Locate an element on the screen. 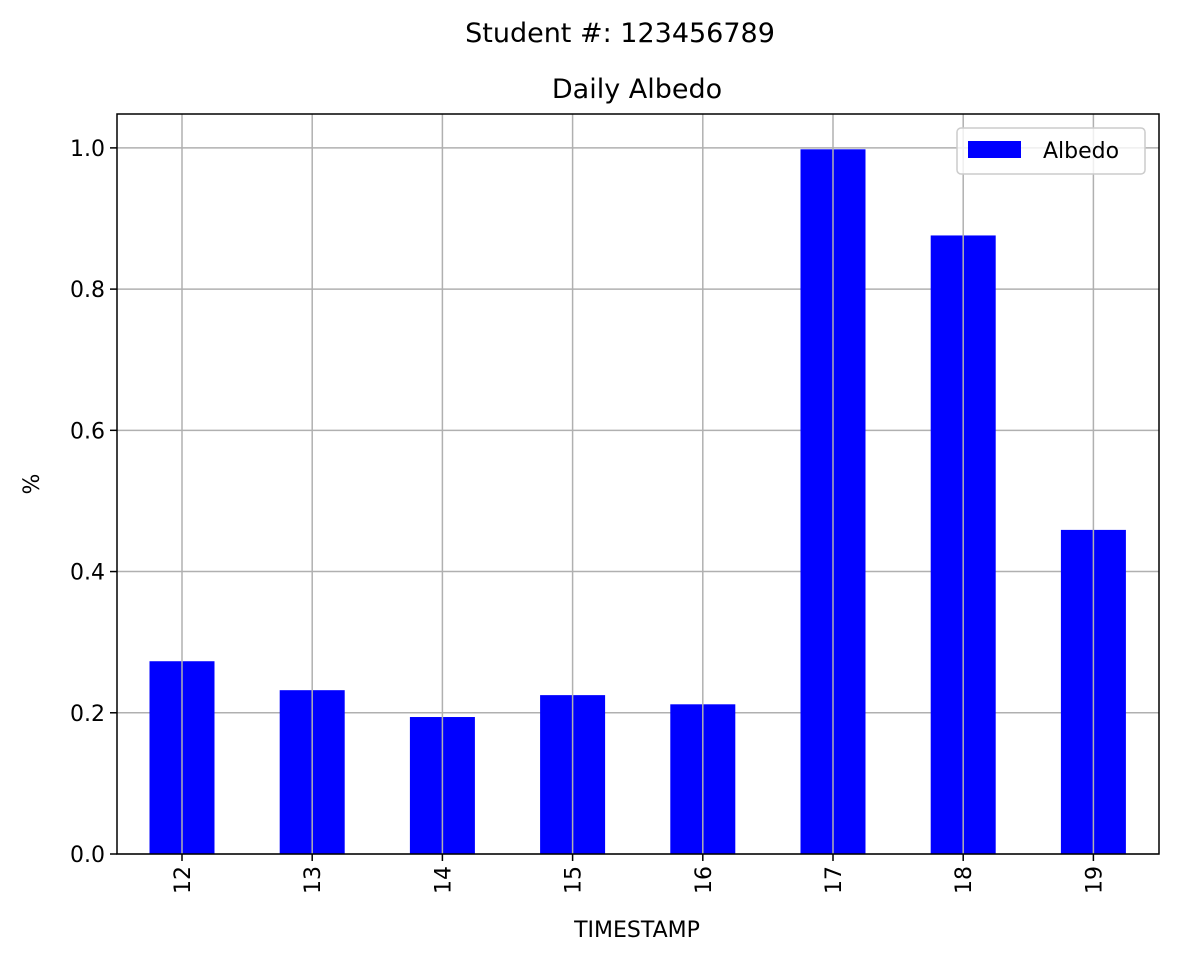 The image size is (1177, 962). chart-title: Daily Albedo is located at coordinates (637, 89).